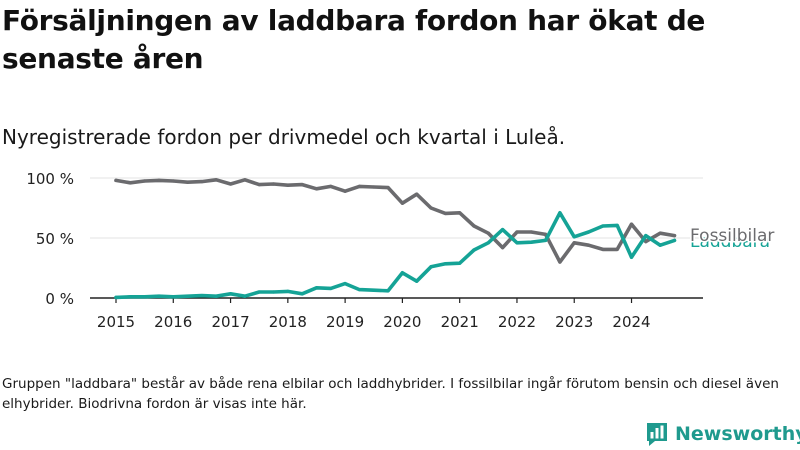  Describe the element at coordinates (288, 322) in the screenshot. I see `x-tick-label: 2018` at that location.